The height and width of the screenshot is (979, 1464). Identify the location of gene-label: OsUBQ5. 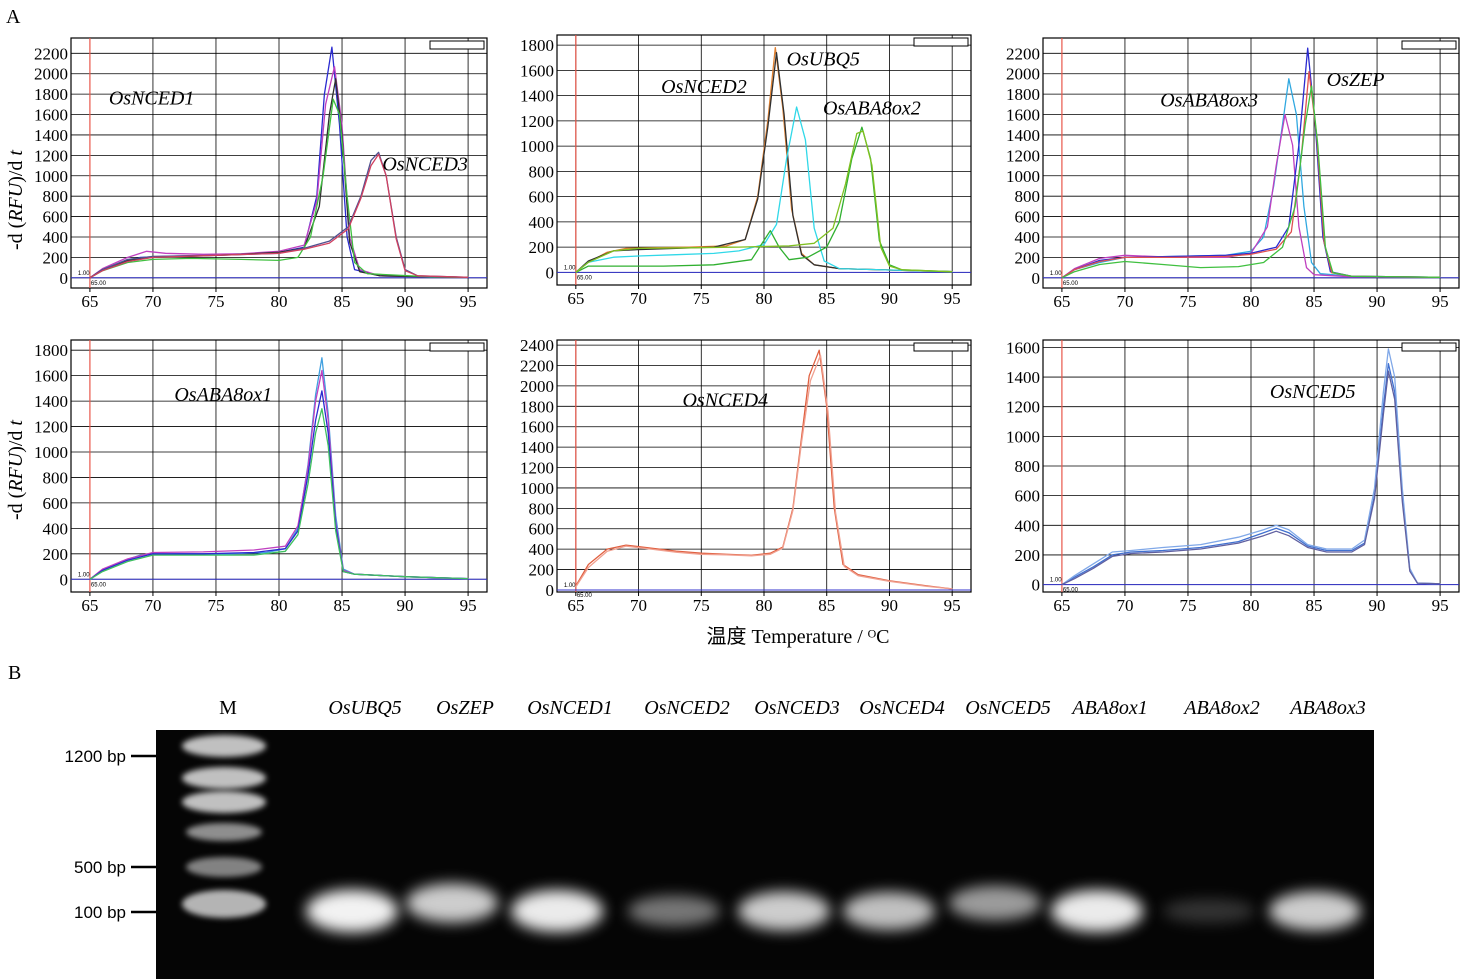
(823, 59).